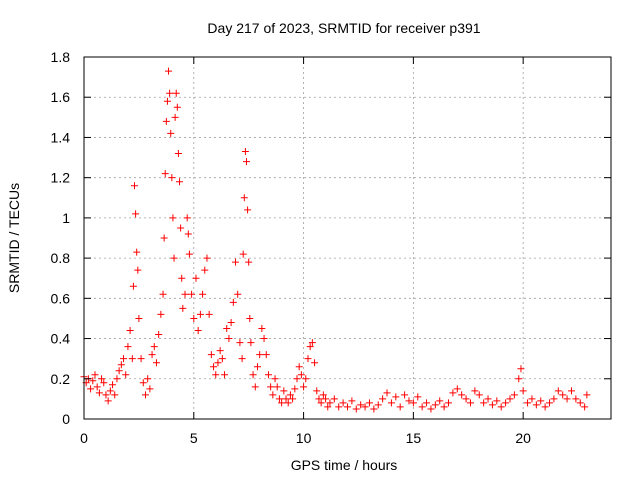 The image size is (640, 480). I want to click on x-tick-label: 0, so click(84, 438).